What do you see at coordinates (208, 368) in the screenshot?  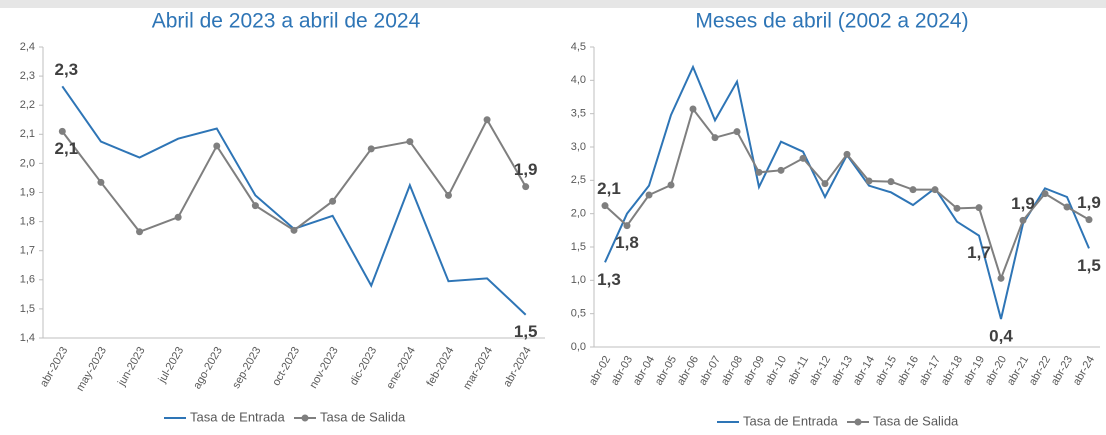 I see `x-tick-label: ago-2023` at bounding box center [208, 368].